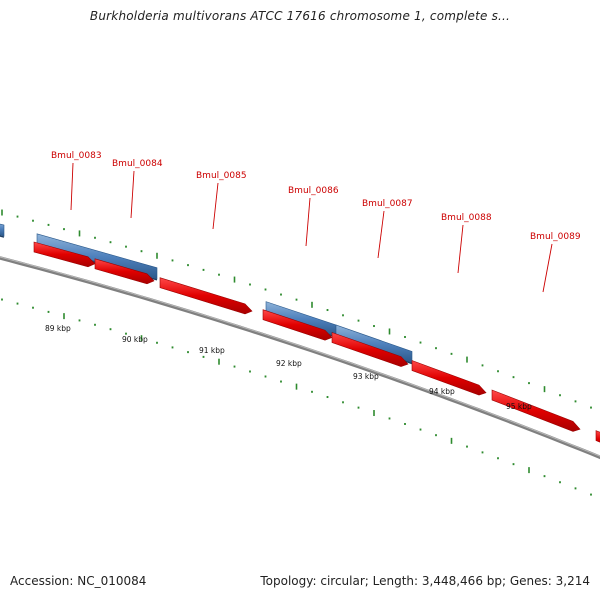 This screenshot has width=600, height=600. What do you see at coordinates (466, 218) in the screenshot?
I see `gene-label-bmul_0088: Bmul_0088` at bounding box center [466, 218].